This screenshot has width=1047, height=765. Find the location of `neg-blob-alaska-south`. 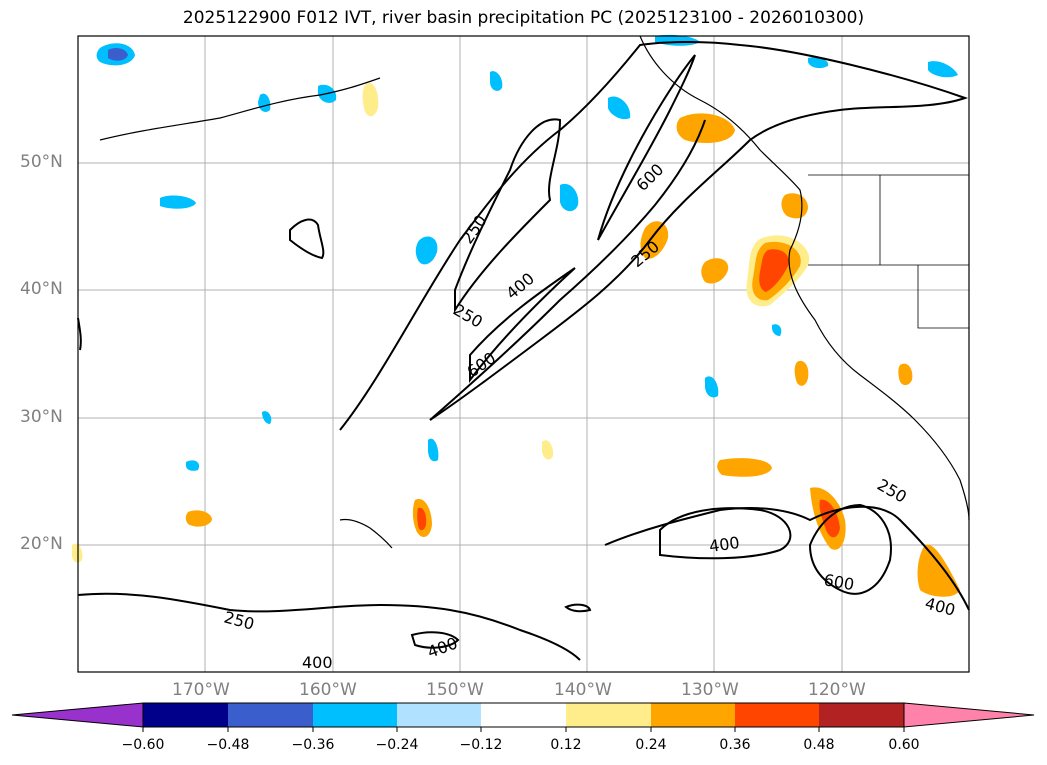

neg-blob-alaska-south is located at coordinates (496, 81).